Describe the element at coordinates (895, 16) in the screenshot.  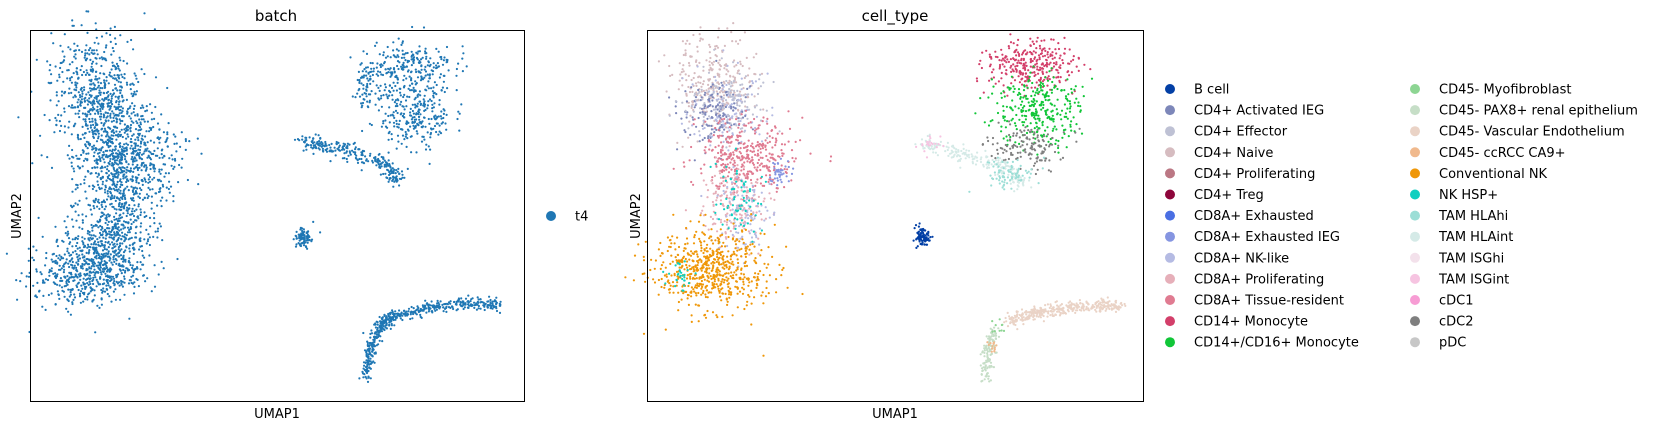
I see `cell-type-title: cell_type` at that location.